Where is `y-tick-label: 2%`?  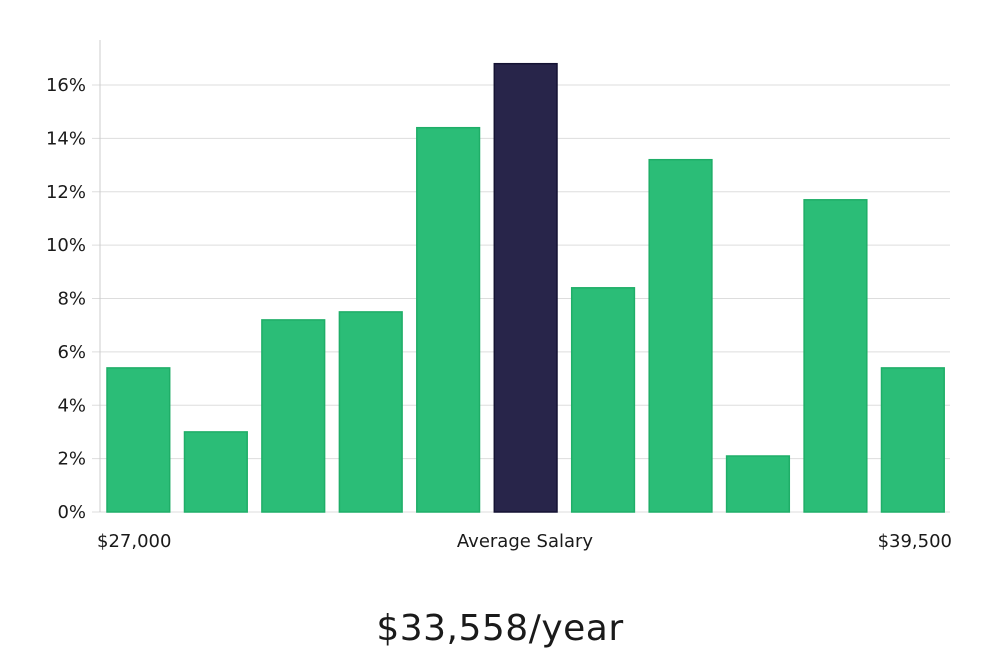 y-tick-label: 2% is located at coordinates (71, 459).